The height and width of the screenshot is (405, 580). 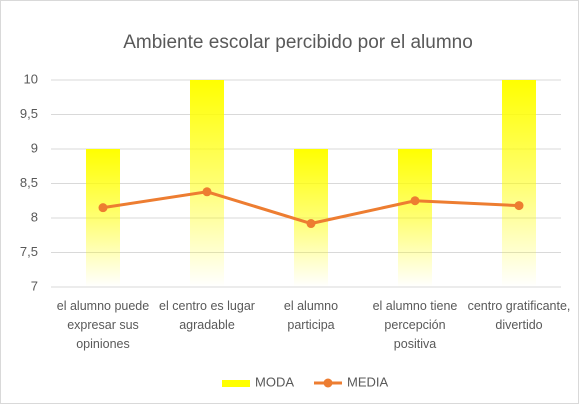 What do you see at coordinates (415, 325) in the screenshot?
I see `x-tick-label: el alumno tiene percepción positiva` at bounding box center [415, 325].